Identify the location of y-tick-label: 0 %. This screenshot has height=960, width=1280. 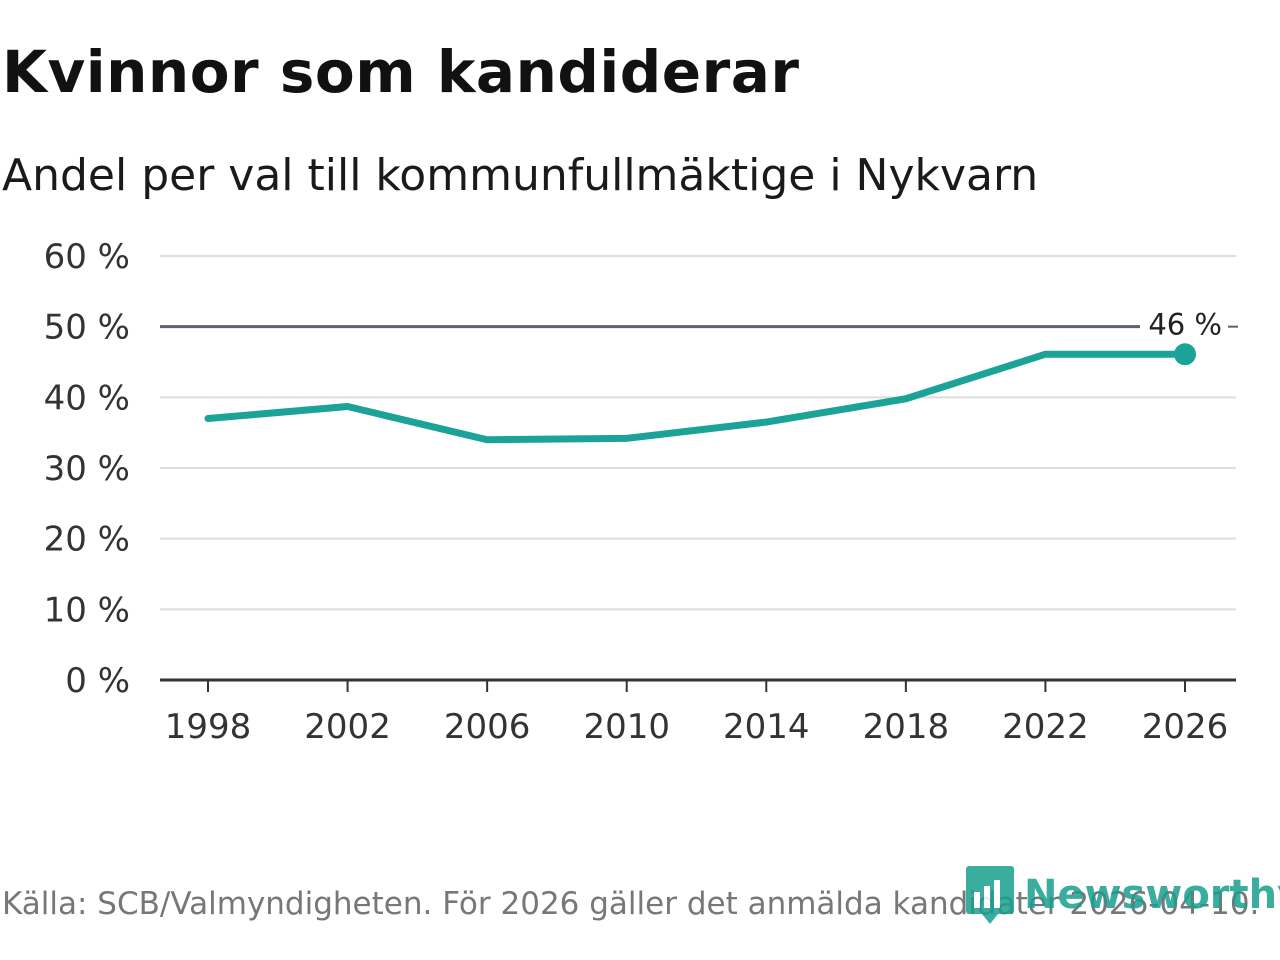
(97, 681).